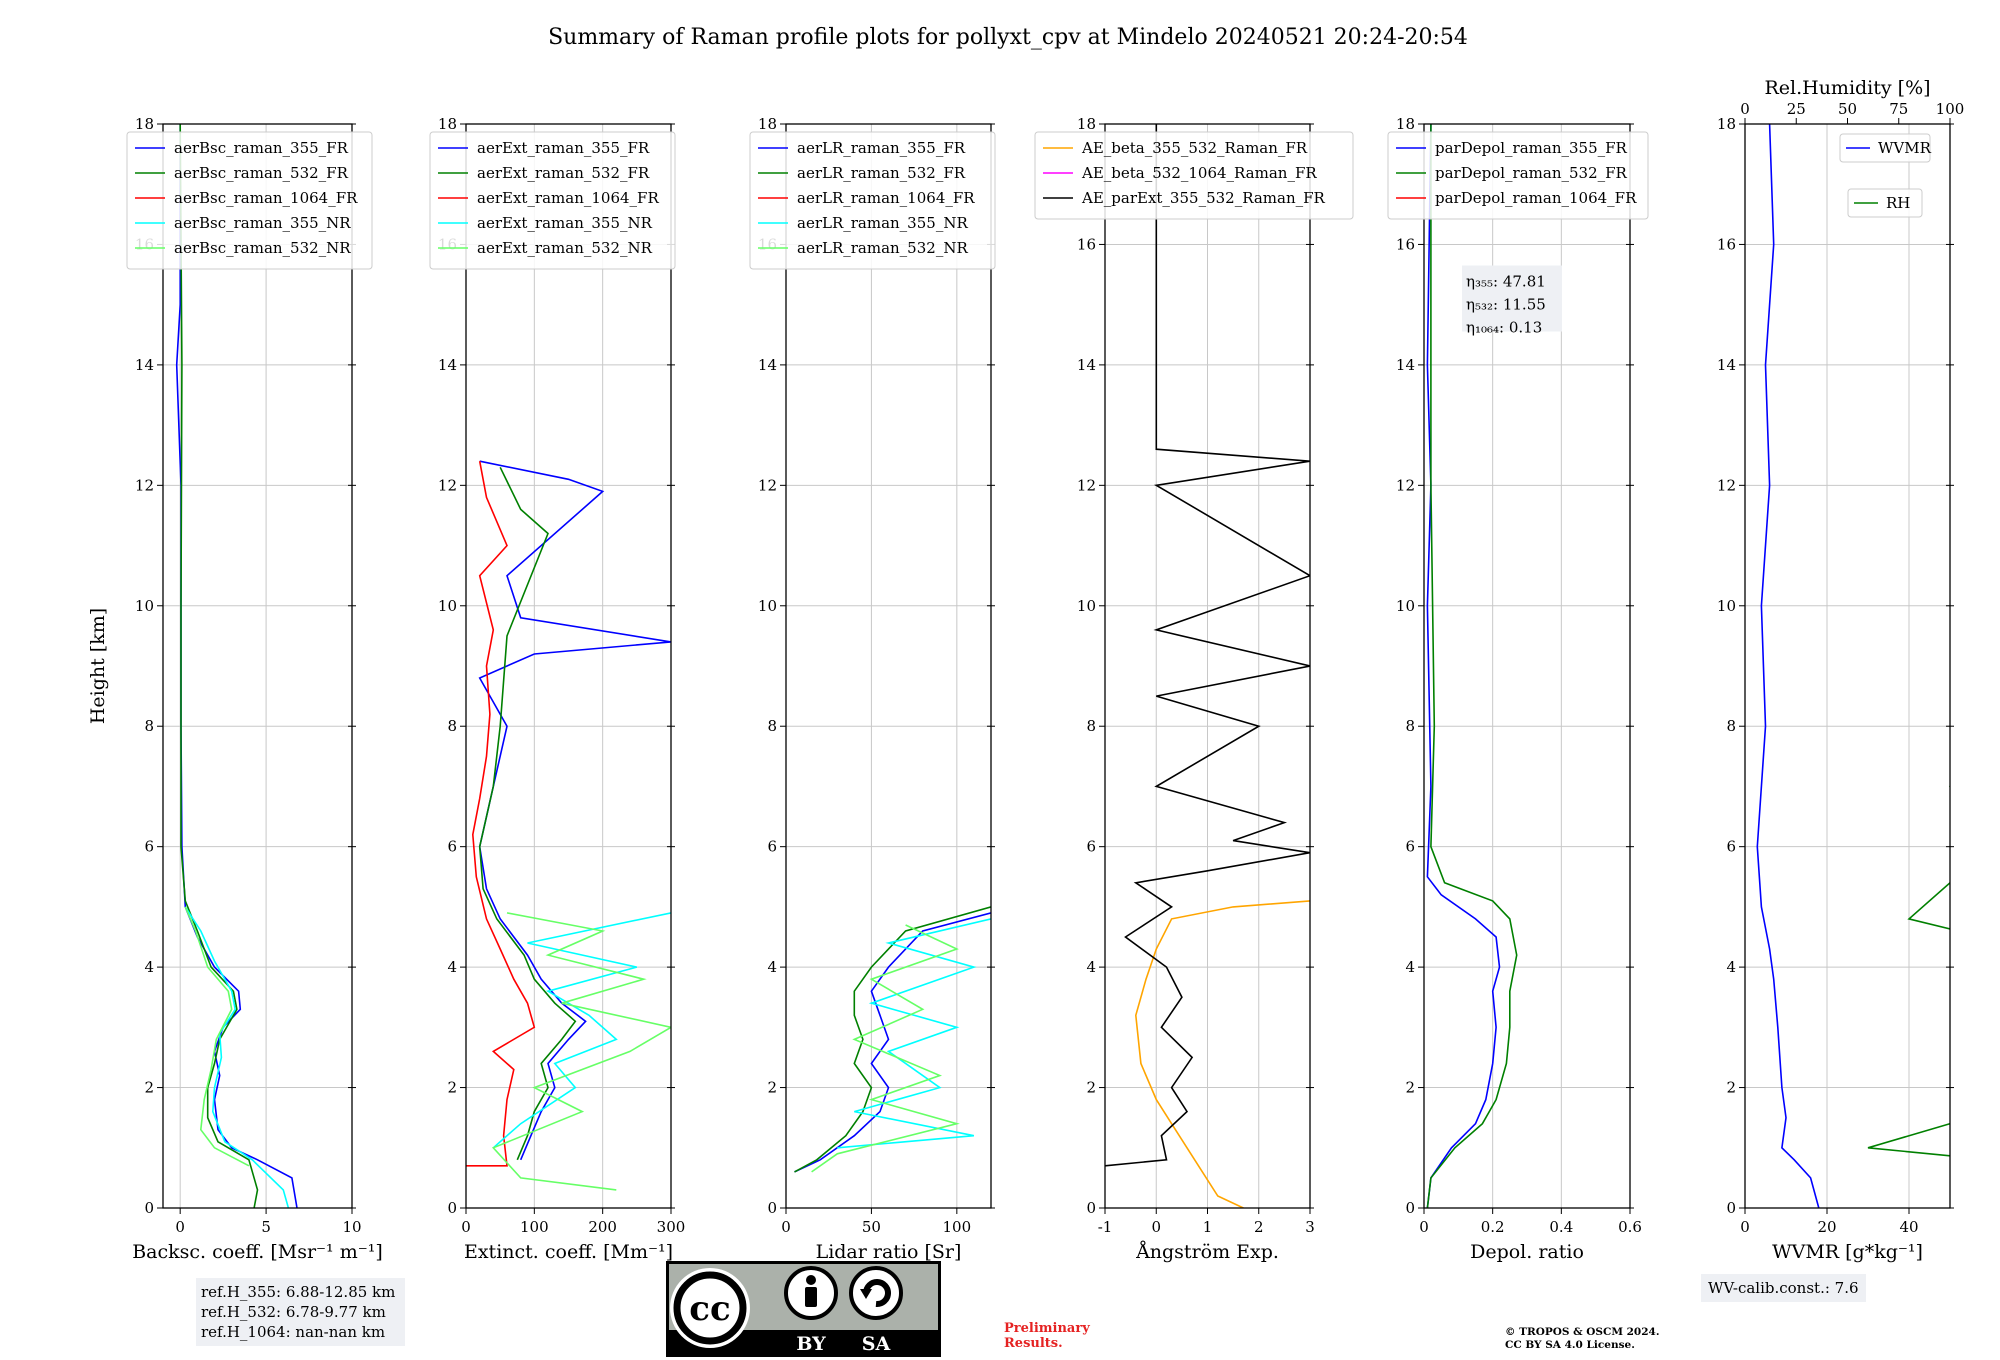  I want to click on series-line-parDepol_raman_355_FR, so click(1463, 666).